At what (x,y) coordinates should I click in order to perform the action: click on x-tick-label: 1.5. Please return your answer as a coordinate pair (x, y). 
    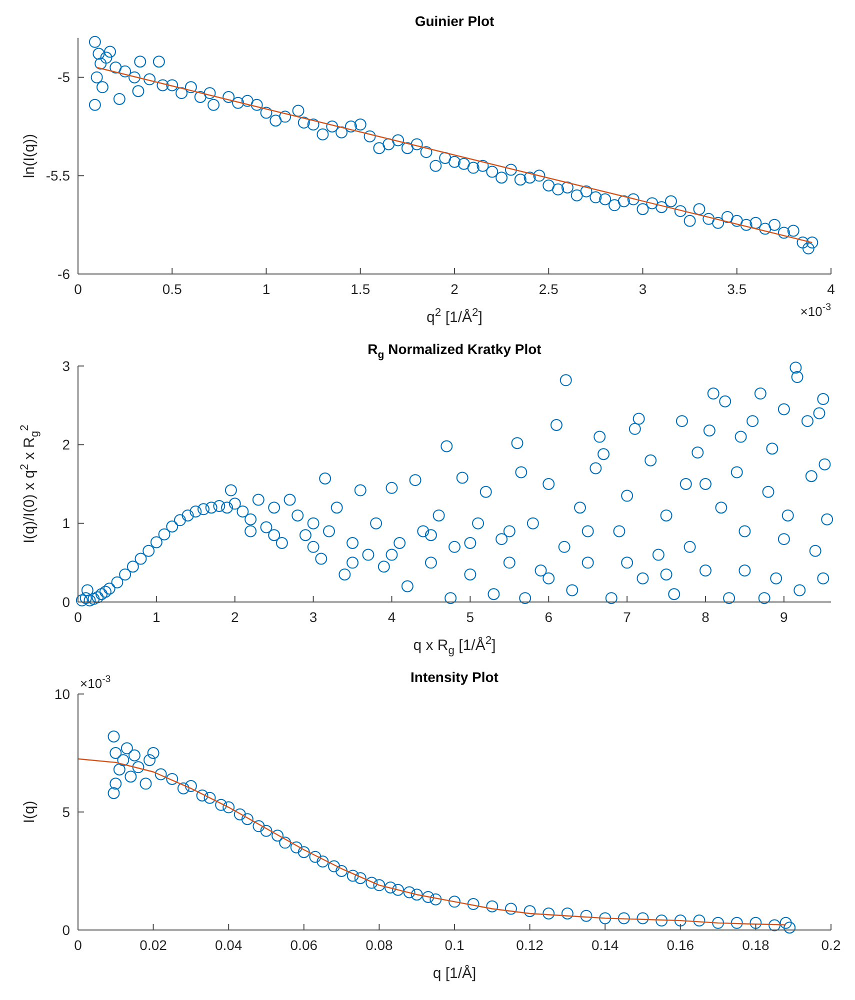
    Looking at the image, I should click on (360, 289).